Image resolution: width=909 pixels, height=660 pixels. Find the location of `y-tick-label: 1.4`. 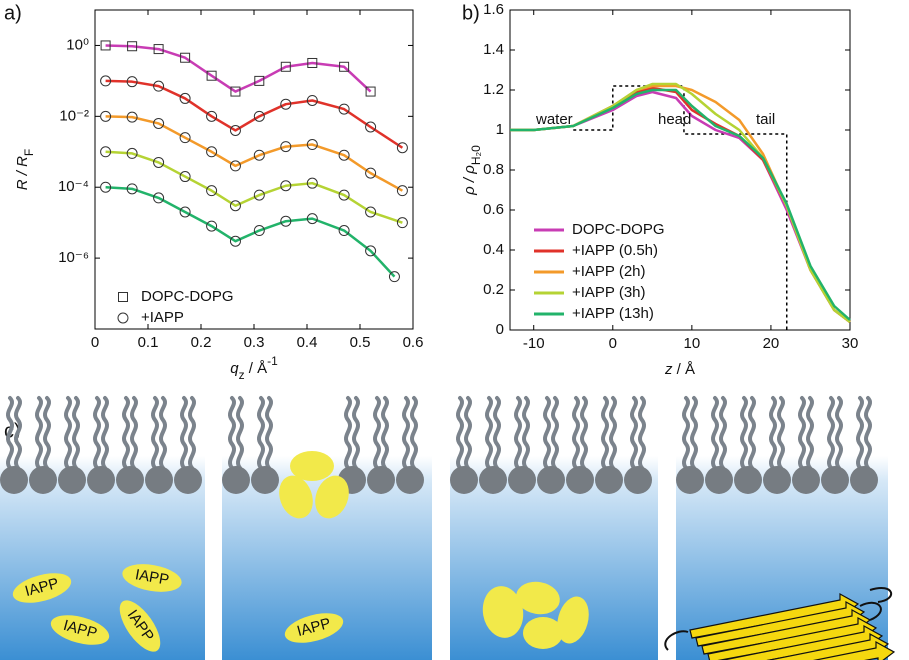

y-tick-label: 1.4 is located at coordinates (493, 49).